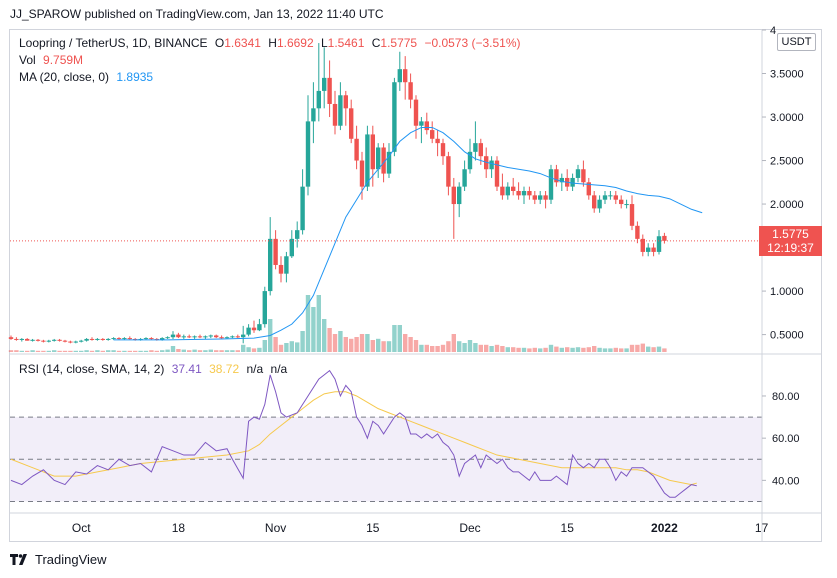  I want to click on rsi-label: RSI (14, close, SMA, 14, 2), so click(92, 369).